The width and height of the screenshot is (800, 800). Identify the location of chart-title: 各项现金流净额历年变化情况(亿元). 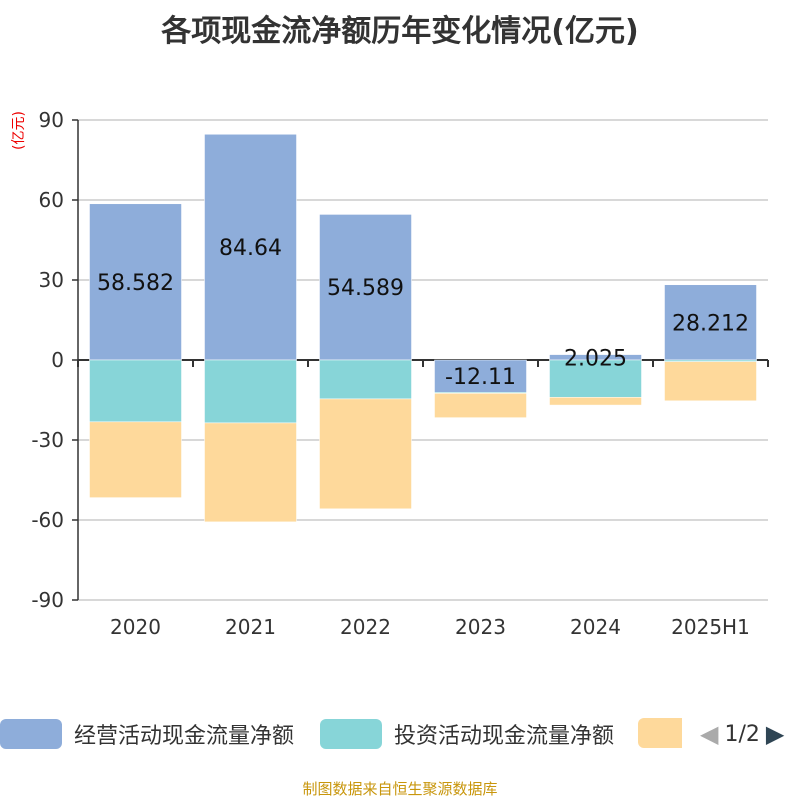
(400, 31).